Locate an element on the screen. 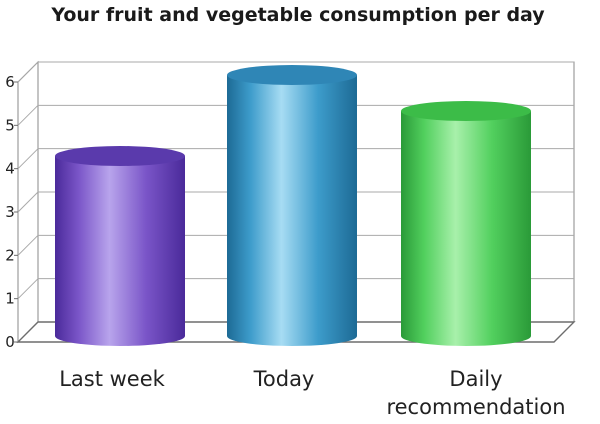 Image resolution: width=600 pixels, height=424 pixels. x-tick-label: Daily is located at coordinates (475, 379).